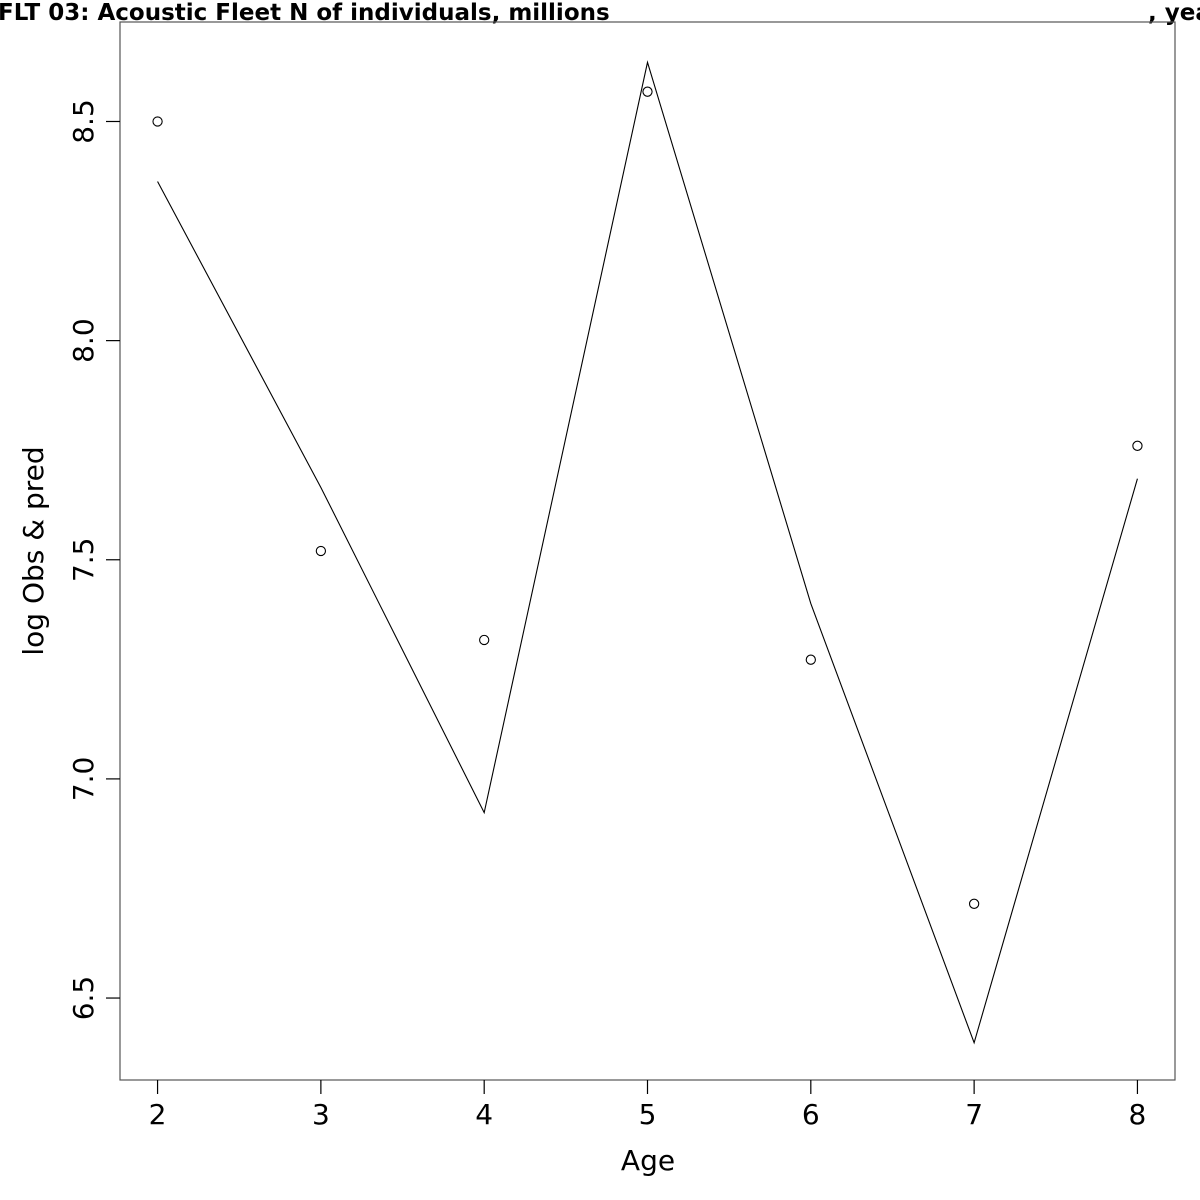 The height and width of the screenshot is (1200, 1200). I want to click on y-tick-label: 8.5, so click(83, 121).